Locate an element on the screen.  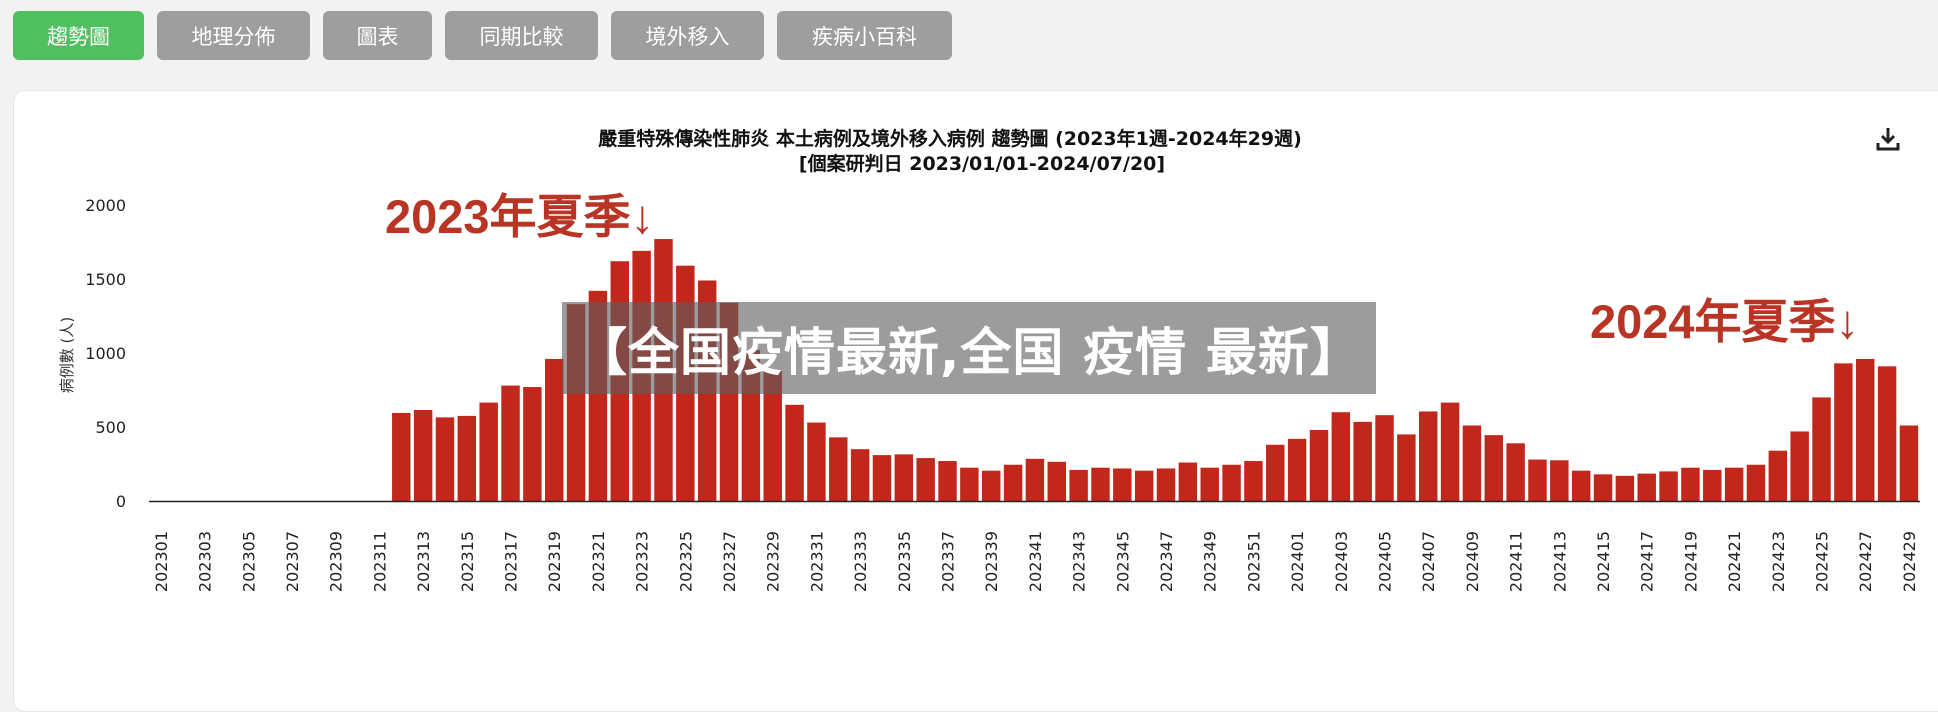
x-tick-label: 202309 is located at coordinates (336, 561).